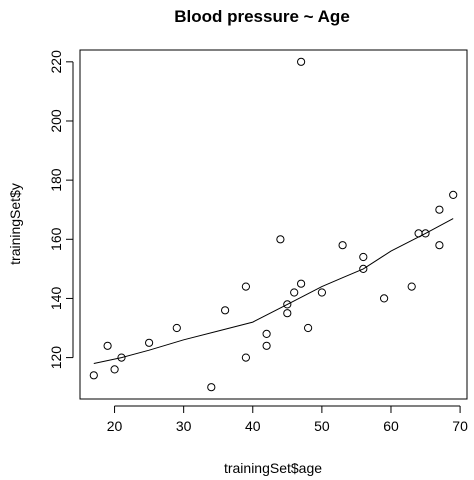 The image size is (474, 480). Describe the element at coordinates (253, 426) in the screenshot. I see `x-tick-label: 40` at that location.